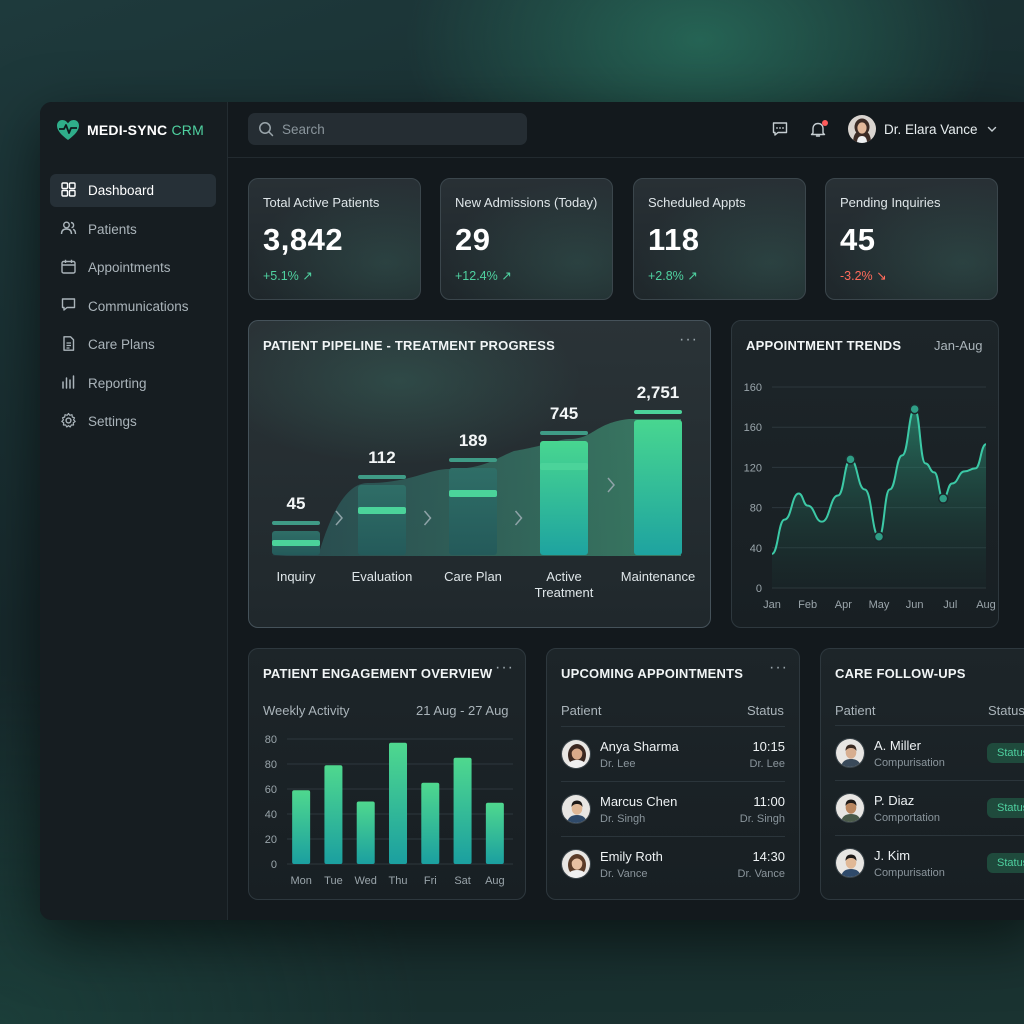 Image resolution: width=1024 pixels, height=1024 pixels. I want to click on arrow-up-right-icon: ↗, so click(692, 276).